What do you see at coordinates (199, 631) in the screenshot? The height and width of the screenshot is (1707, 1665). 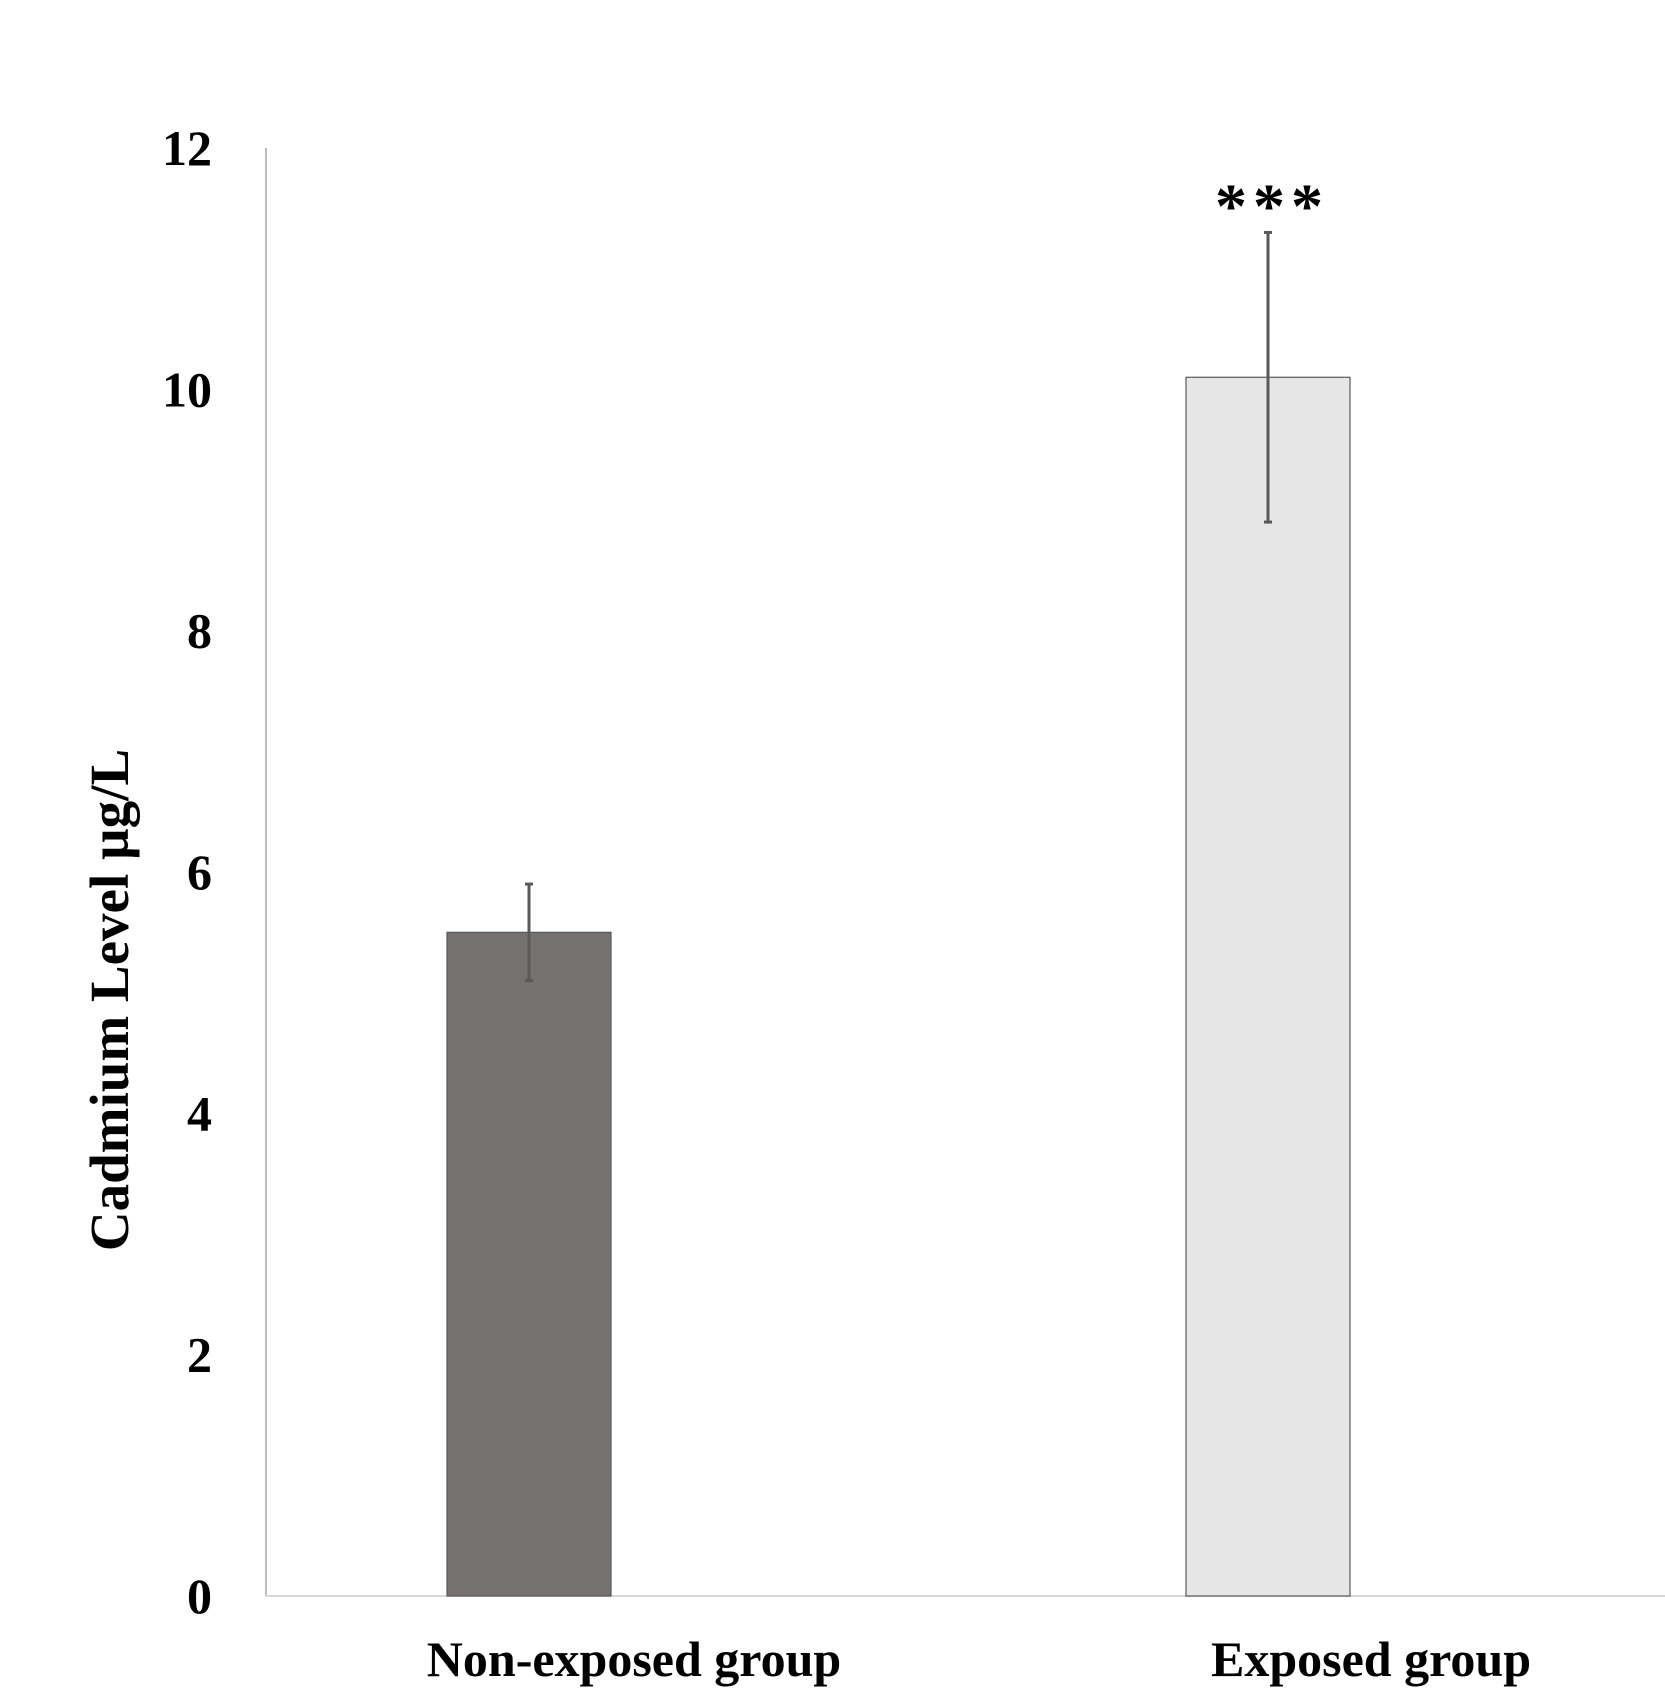 I see `y-tick-label: 8` at bounding box center [199, 631].